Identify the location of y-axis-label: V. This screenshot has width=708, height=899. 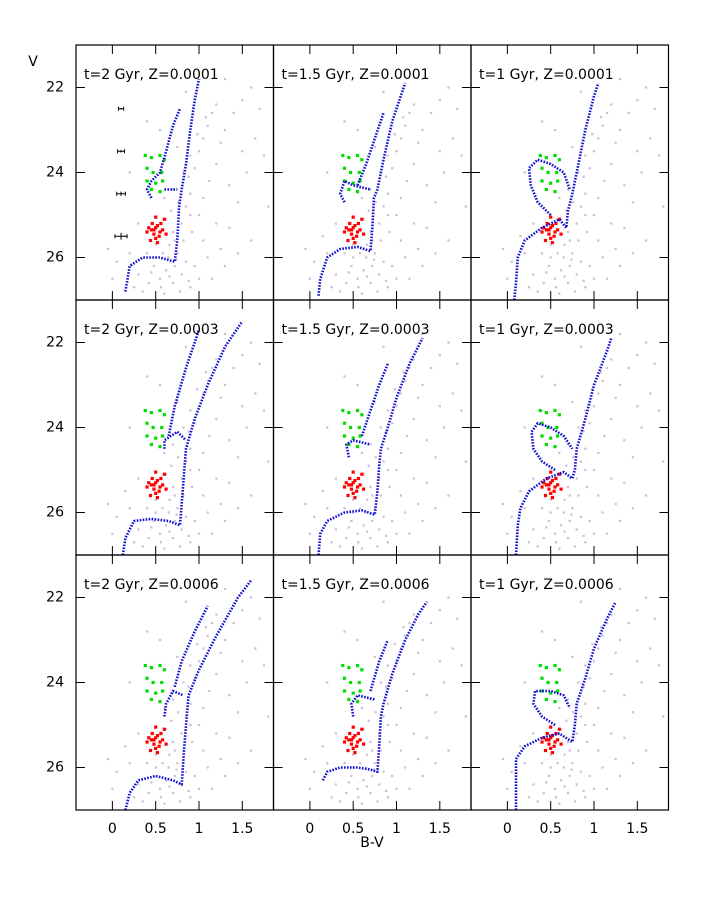
(33, 62).